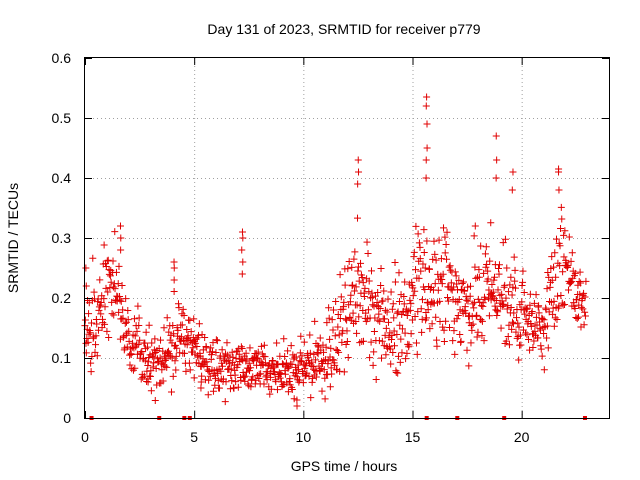 This screenshot has width=640, height=480. What do you see at coordinates (522, 437) in the screenshot?
I see `x-tick-label: 20` at bounding box center [522, 437].